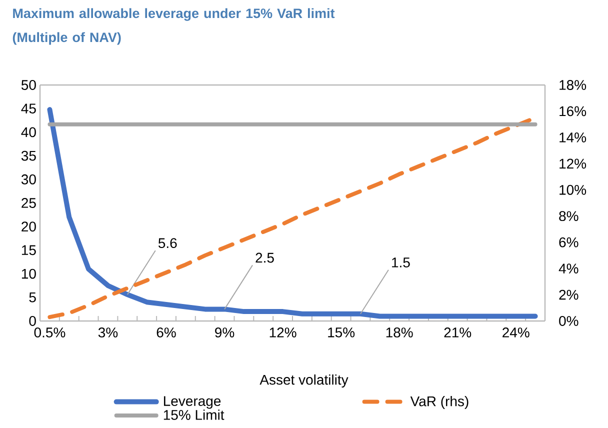 The height and width of the screenshot is (428, 608). Describe the element at coordinates (28, 109) in the screenshot. I see `y-tick-label: 45` at that location.